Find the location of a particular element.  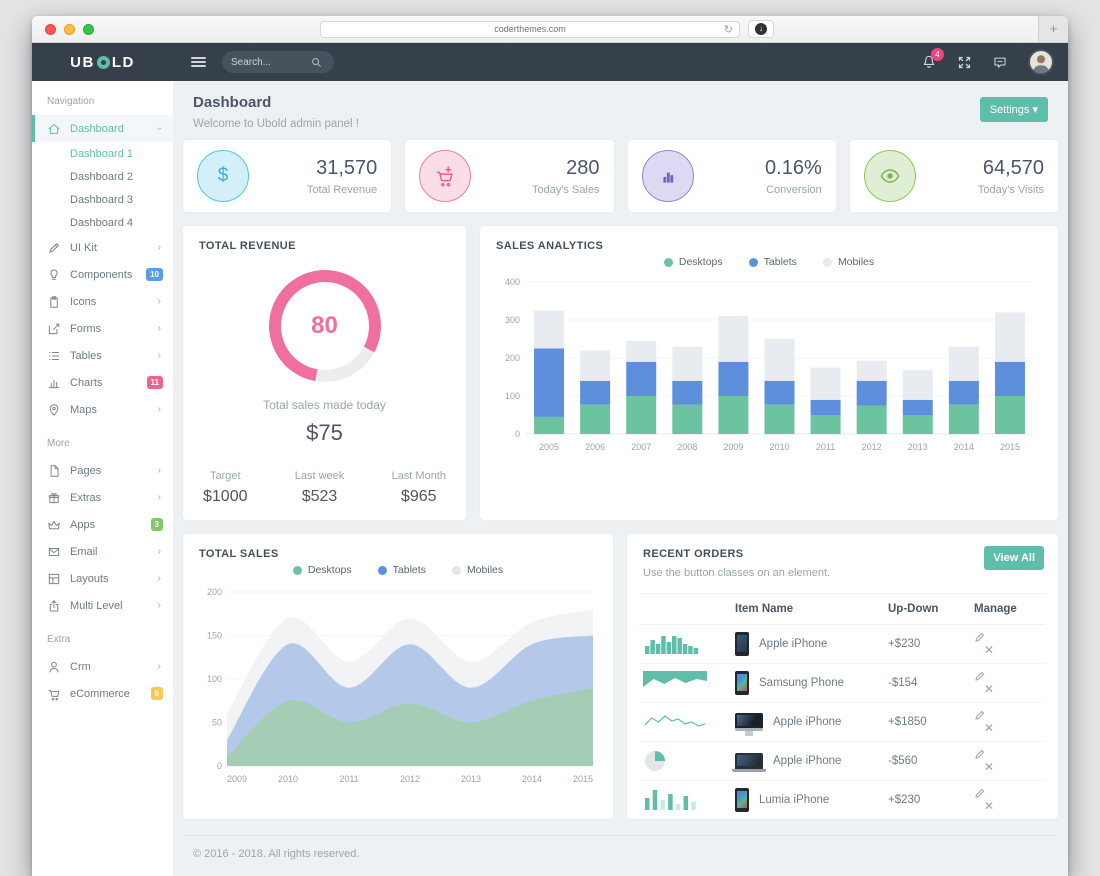

extension-button: ↓ is located at coordinates (761, 29).